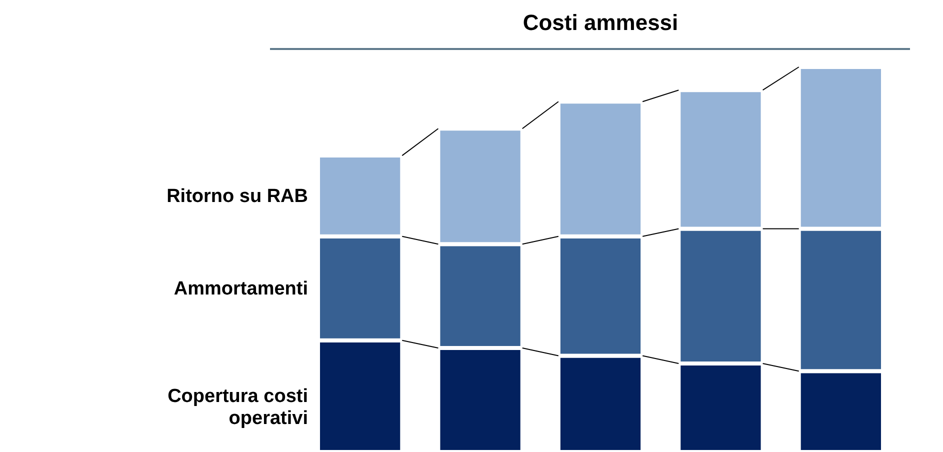 This screenshot has width=943, height=452. What do you see at coordinates (237, 196) in the screenshot?
I see `series-label: Ritorno su RAB` at bounding box center [237, 196].